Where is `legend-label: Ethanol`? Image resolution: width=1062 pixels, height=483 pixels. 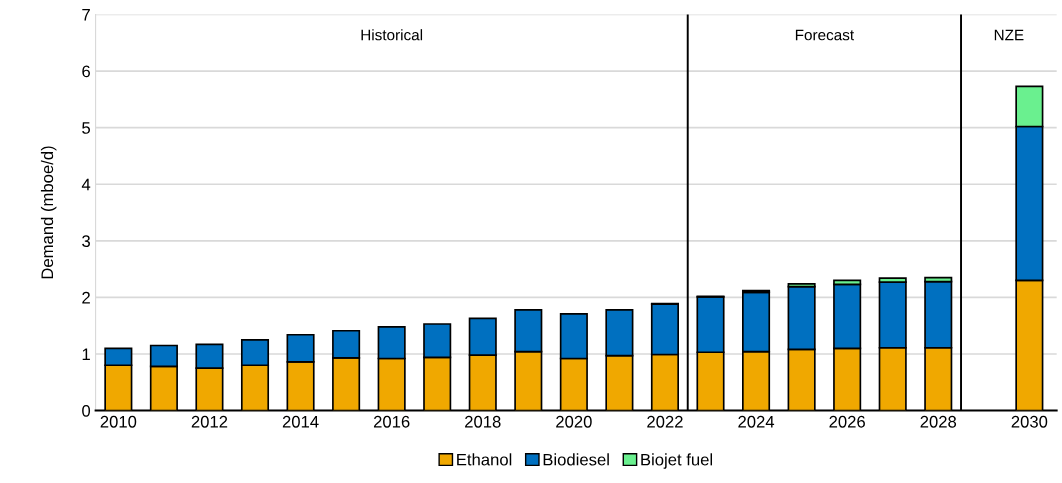
legend-label: Ethanol is located at coordinates (484, 459).